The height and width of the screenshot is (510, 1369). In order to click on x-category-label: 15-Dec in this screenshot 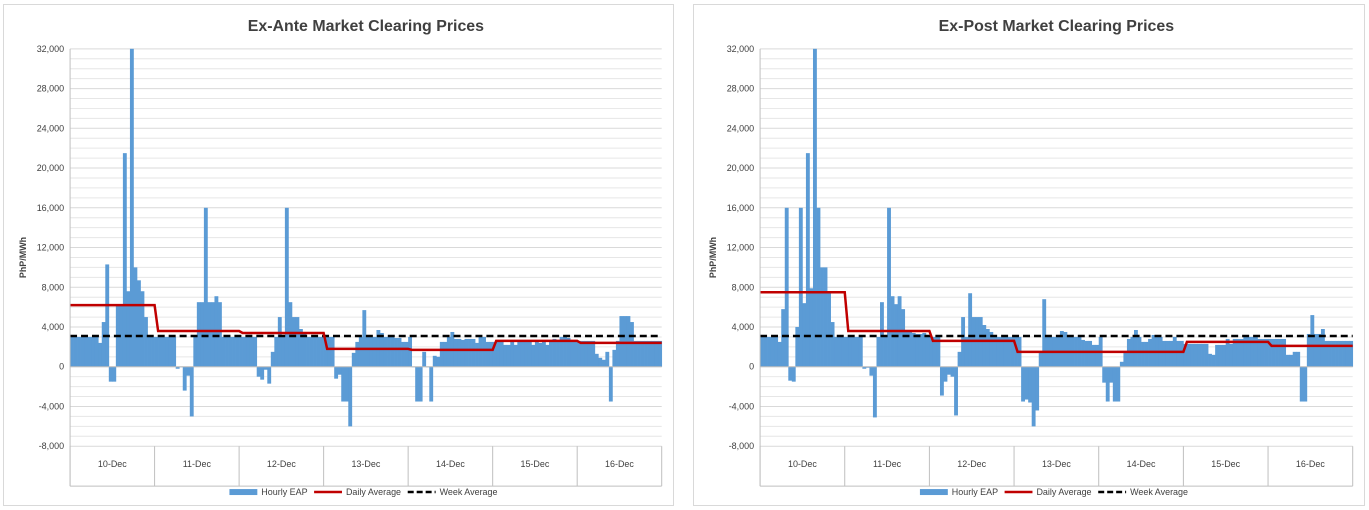, I will do `click(534, 464)`.